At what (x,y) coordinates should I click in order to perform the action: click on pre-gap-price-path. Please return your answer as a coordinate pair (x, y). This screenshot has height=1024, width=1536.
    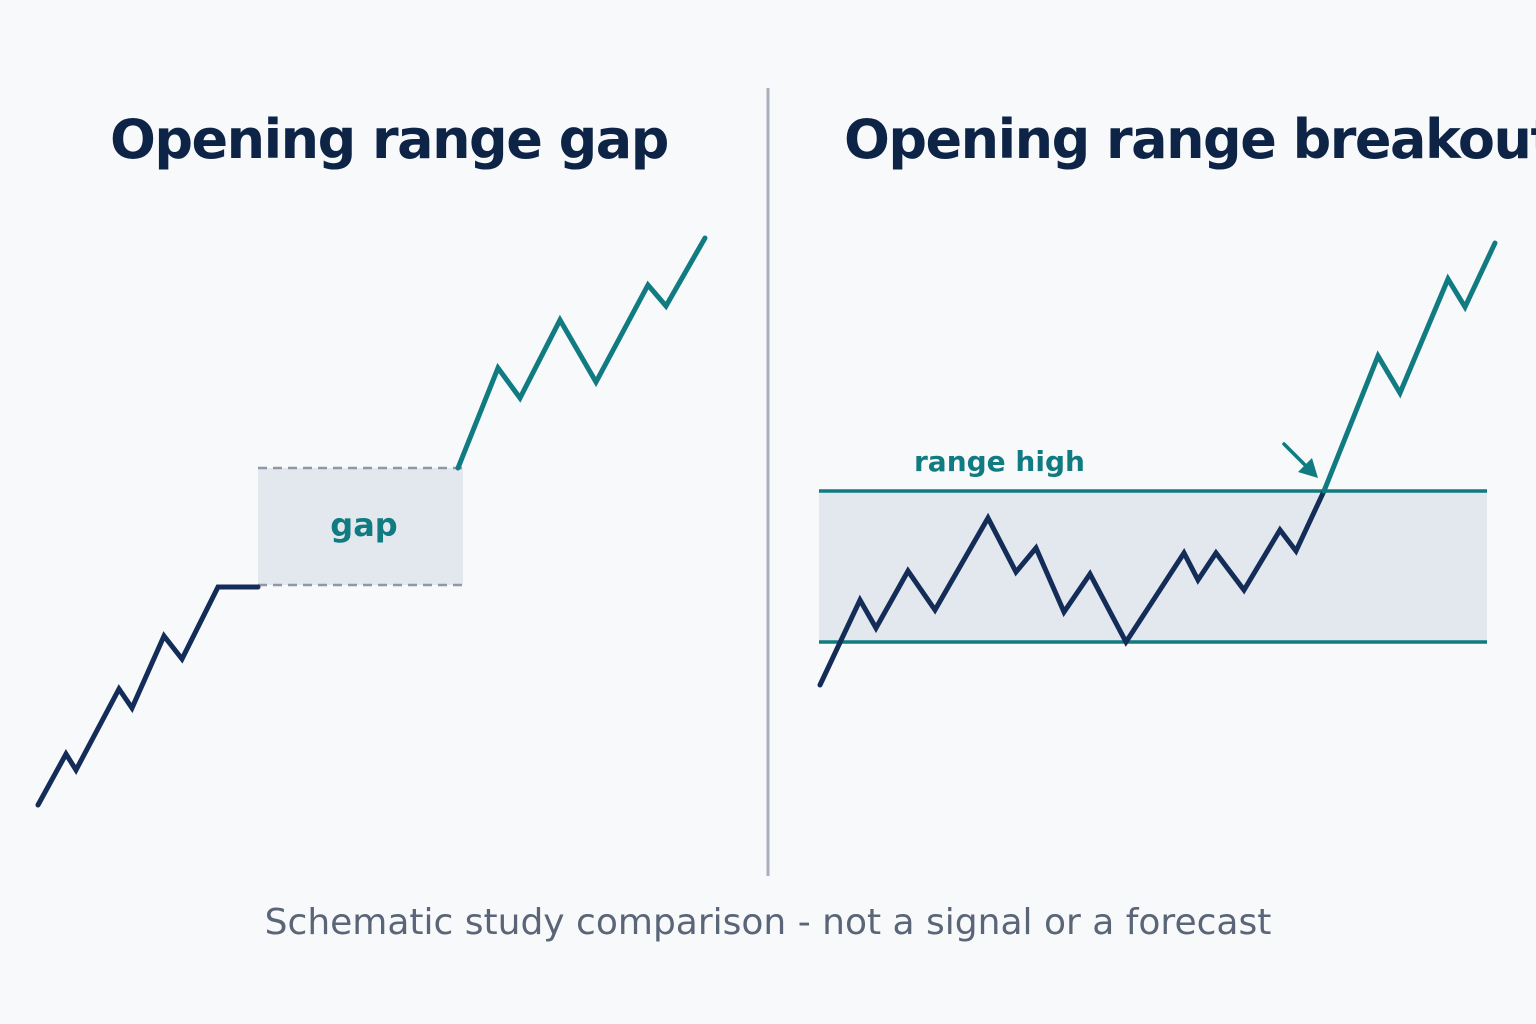
    Looking at the image, I should click on (148, 696).